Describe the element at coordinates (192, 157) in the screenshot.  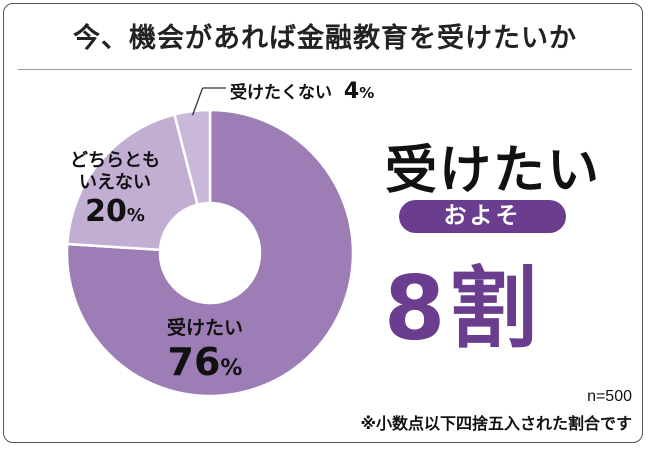
I see `slice-not-want` at that location.